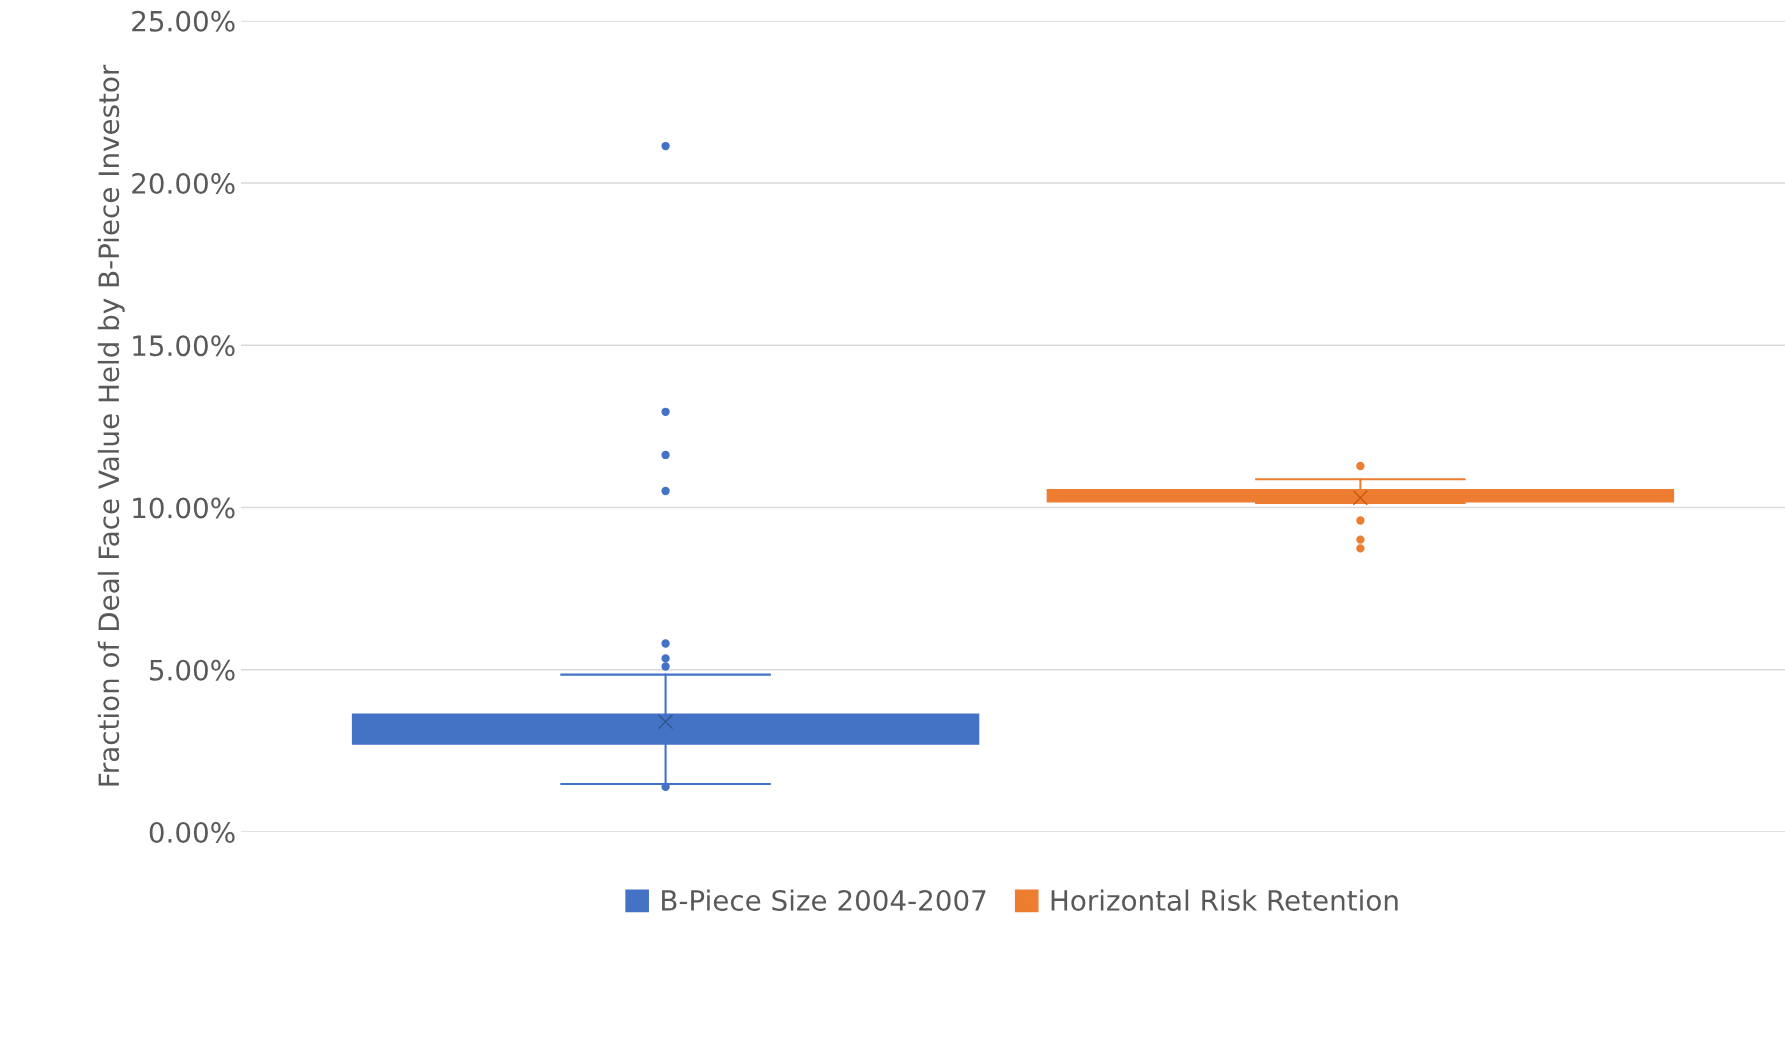 This screenshot has height=1040, width=1785. What do you see at coordinates (824, 900) in the screenshot?
I see `legend-label: B-Piece Size 2004-2007` at bounding box center [824, 900].